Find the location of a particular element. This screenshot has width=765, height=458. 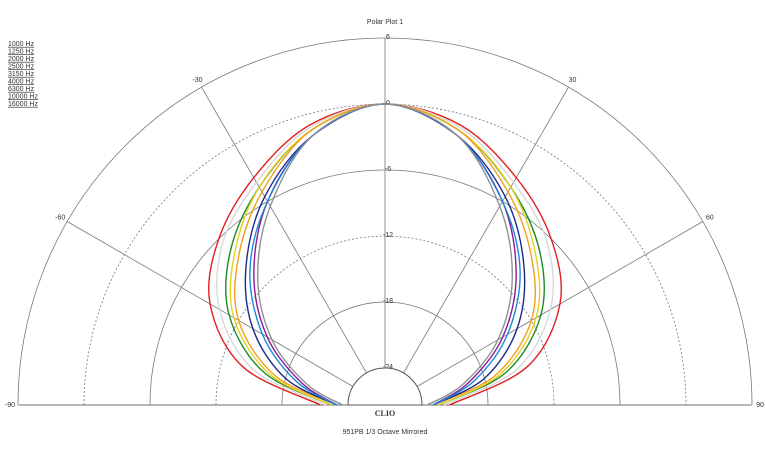

theta-tick-label: -30 is located at coordinates (197, 80).